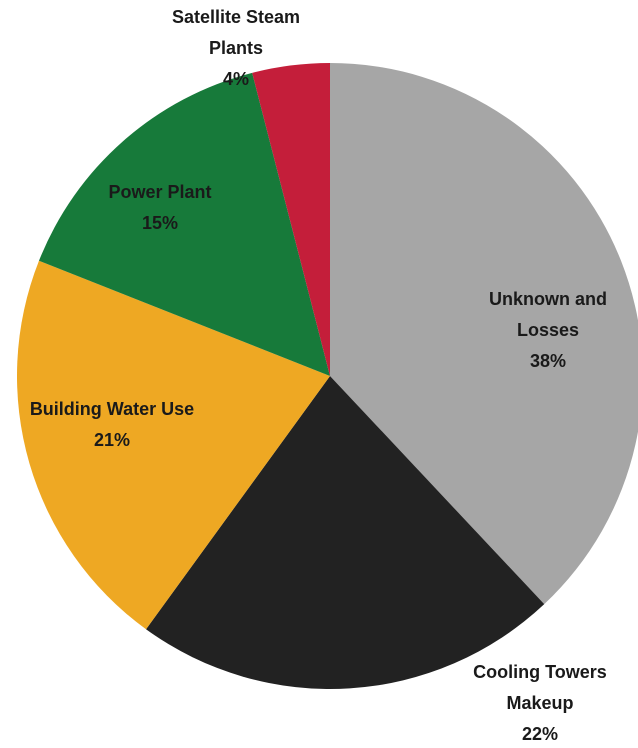 The height and width of the screenshot is (748, 638). I want to click on slice-label: Building Water Use 21%, so click(112, 425).